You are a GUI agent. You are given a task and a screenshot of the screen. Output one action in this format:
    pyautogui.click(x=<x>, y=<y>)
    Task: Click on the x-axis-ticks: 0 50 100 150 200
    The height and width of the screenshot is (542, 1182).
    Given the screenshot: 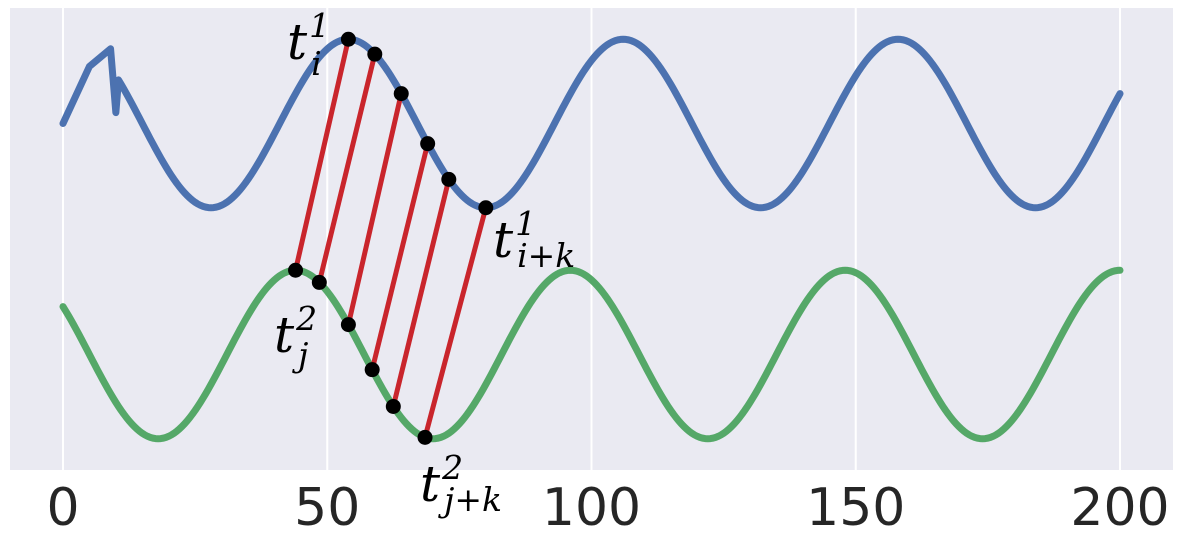 What is the action you would take?
    pyautogui.click(x=607, y=508)
    